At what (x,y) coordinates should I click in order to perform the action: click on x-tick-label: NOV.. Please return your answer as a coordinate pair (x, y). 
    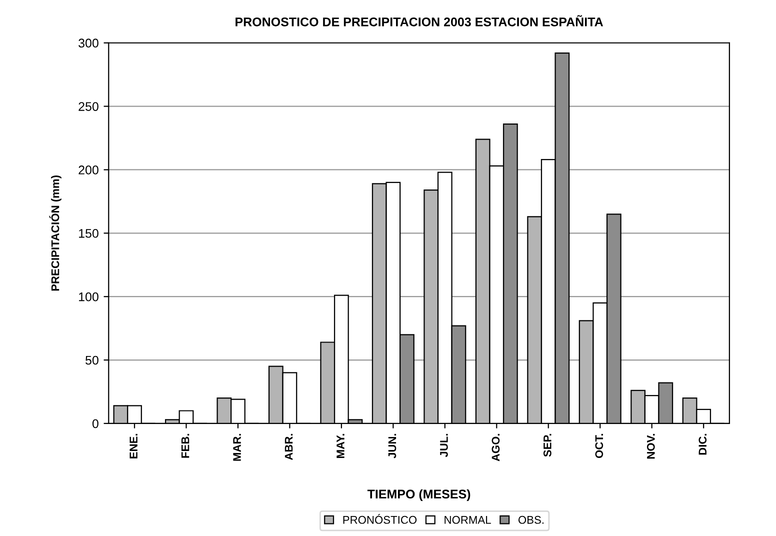
    Looking at the image, I should click on (650, 446).